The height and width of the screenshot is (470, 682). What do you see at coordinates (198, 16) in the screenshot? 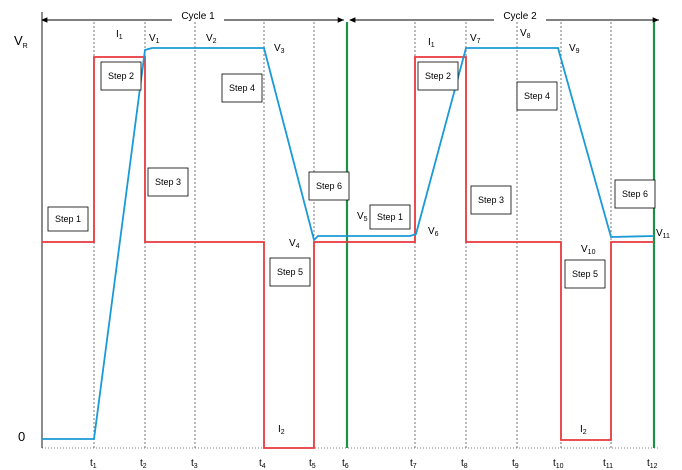
I see `cycle-1-label: Cycle 1` at bounding box center [198, 16].